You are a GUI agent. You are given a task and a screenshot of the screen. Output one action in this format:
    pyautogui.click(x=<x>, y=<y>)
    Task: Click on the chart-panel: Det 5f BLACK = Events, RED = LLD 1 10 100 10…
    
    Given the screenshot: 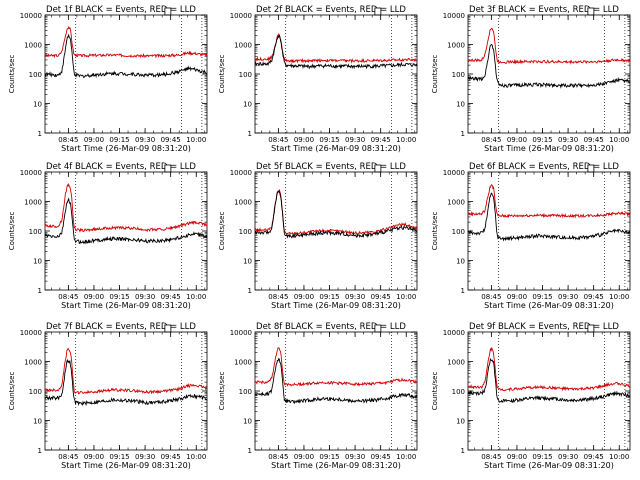 What is the action you would take?
    pyautogui.click(x=318, y=236)
    